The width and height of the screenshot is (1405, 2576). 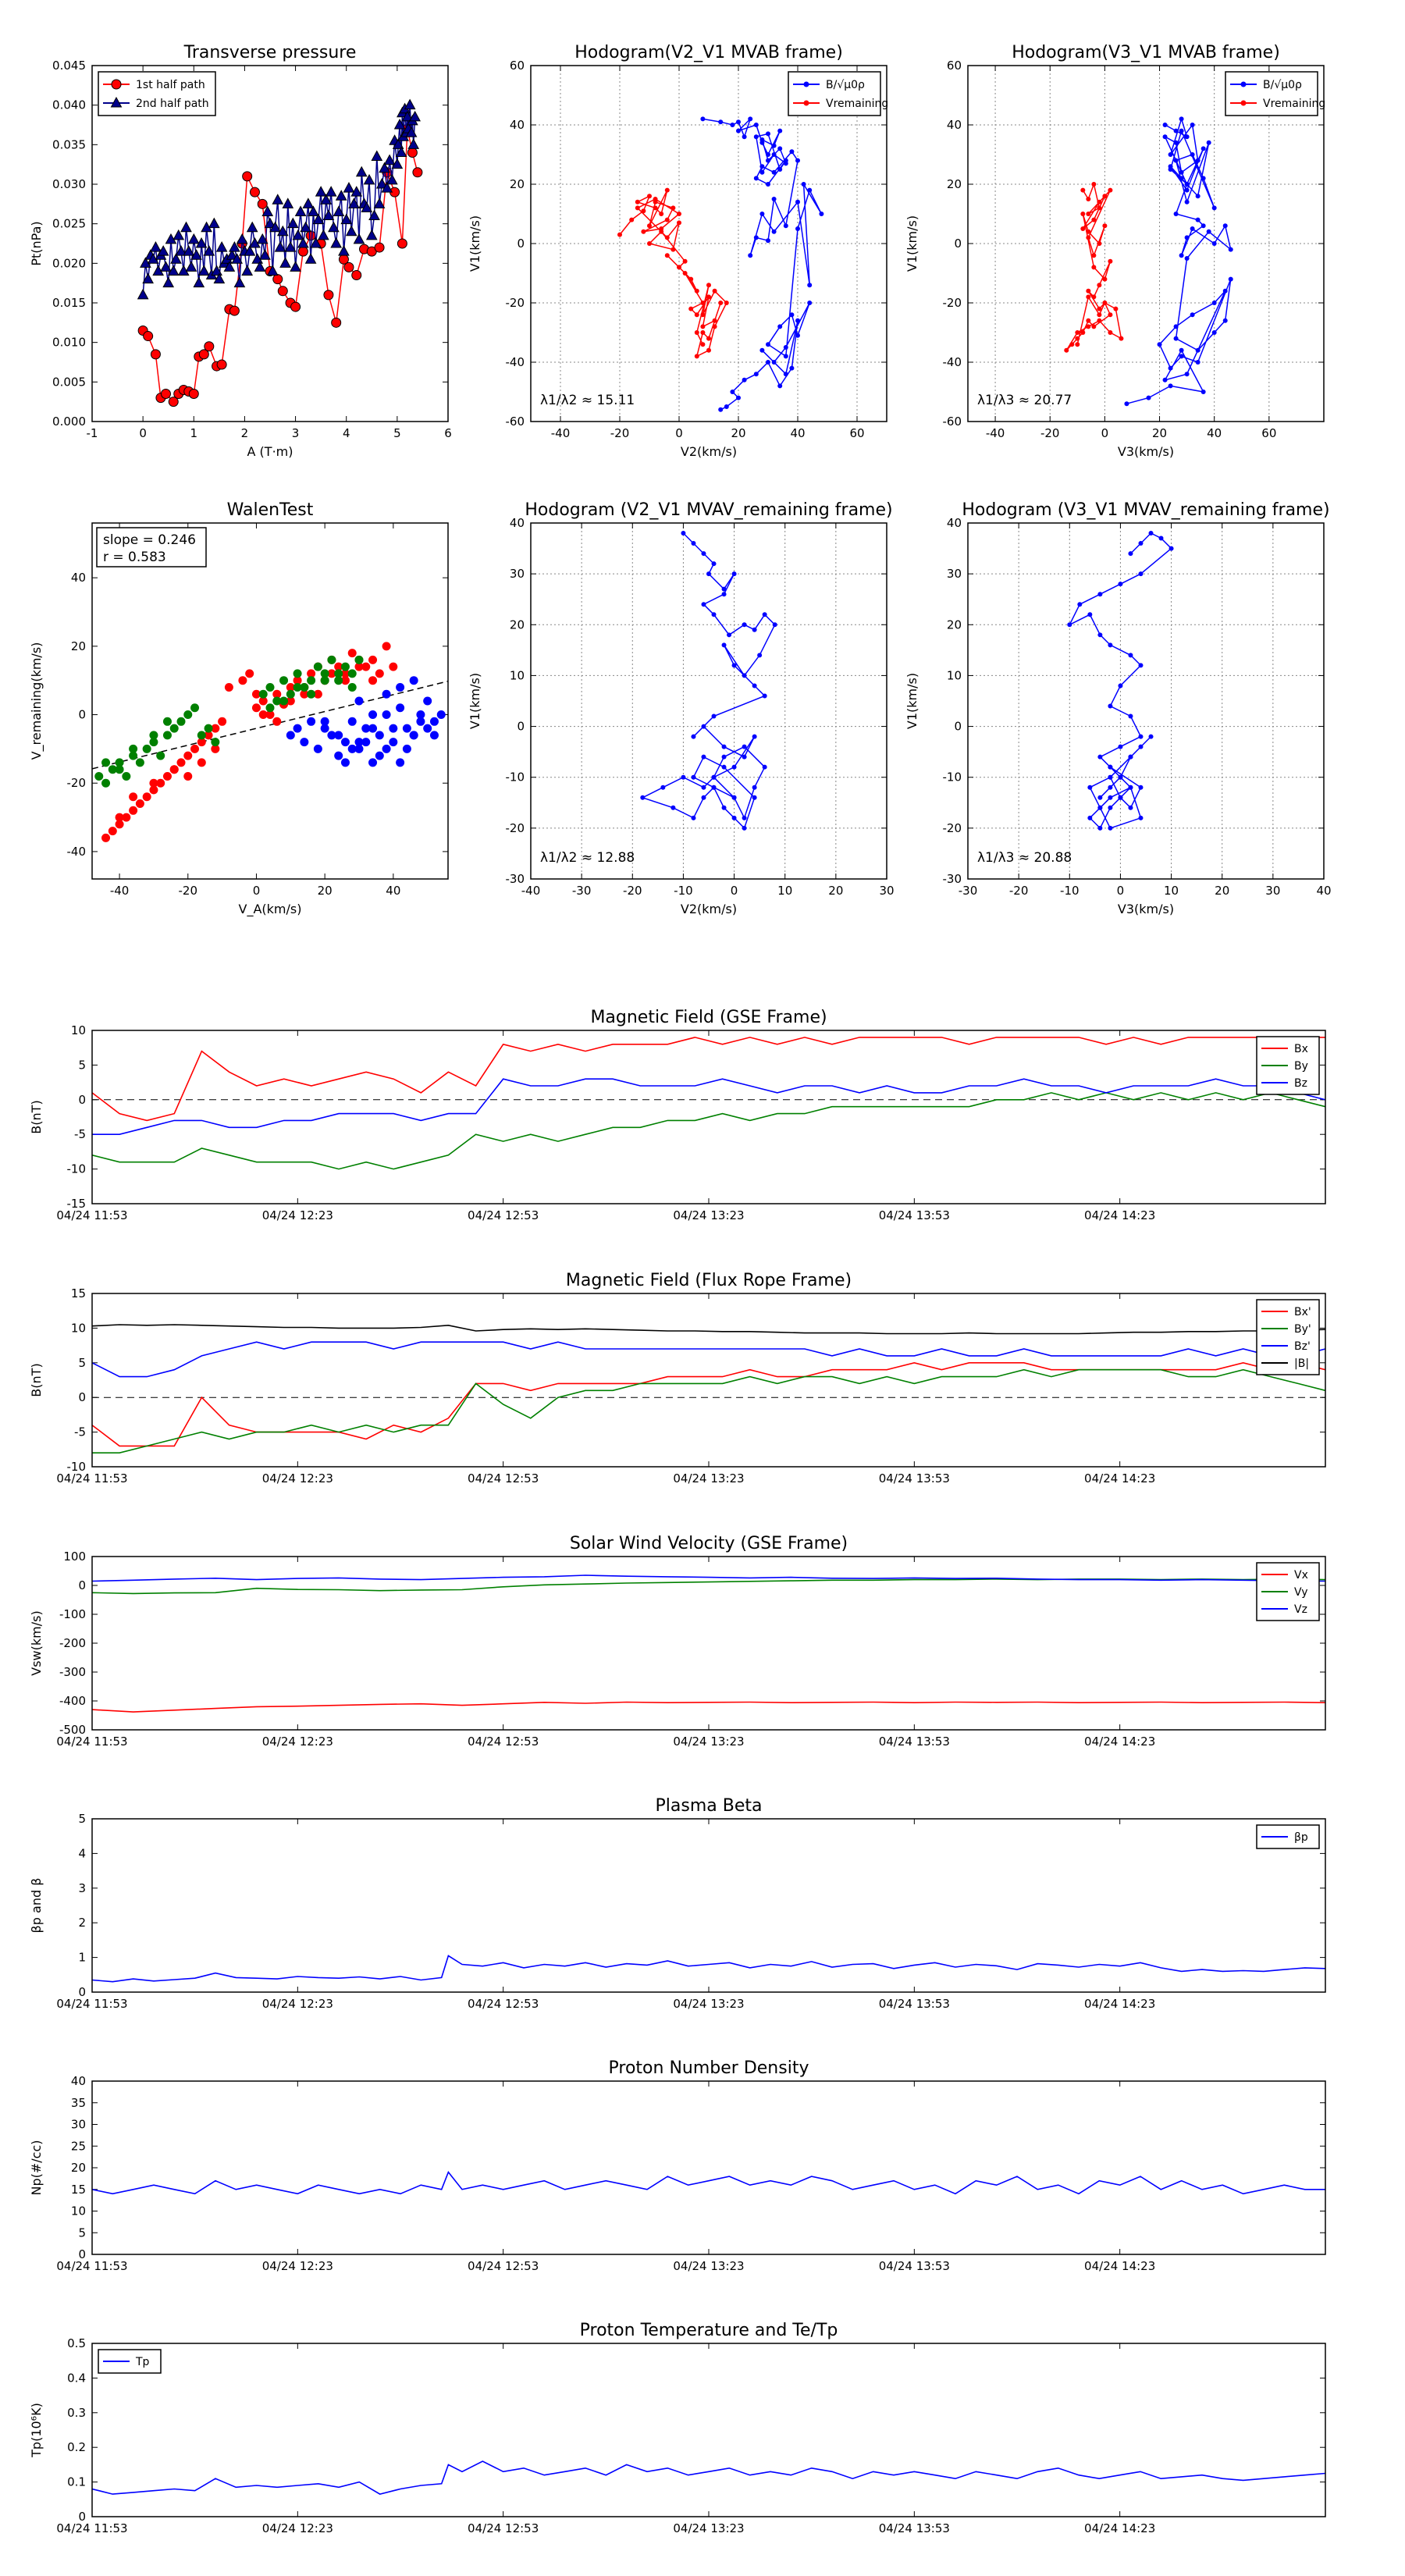 I want to click on y-tick-label: -20, so click(x=77, y=783).